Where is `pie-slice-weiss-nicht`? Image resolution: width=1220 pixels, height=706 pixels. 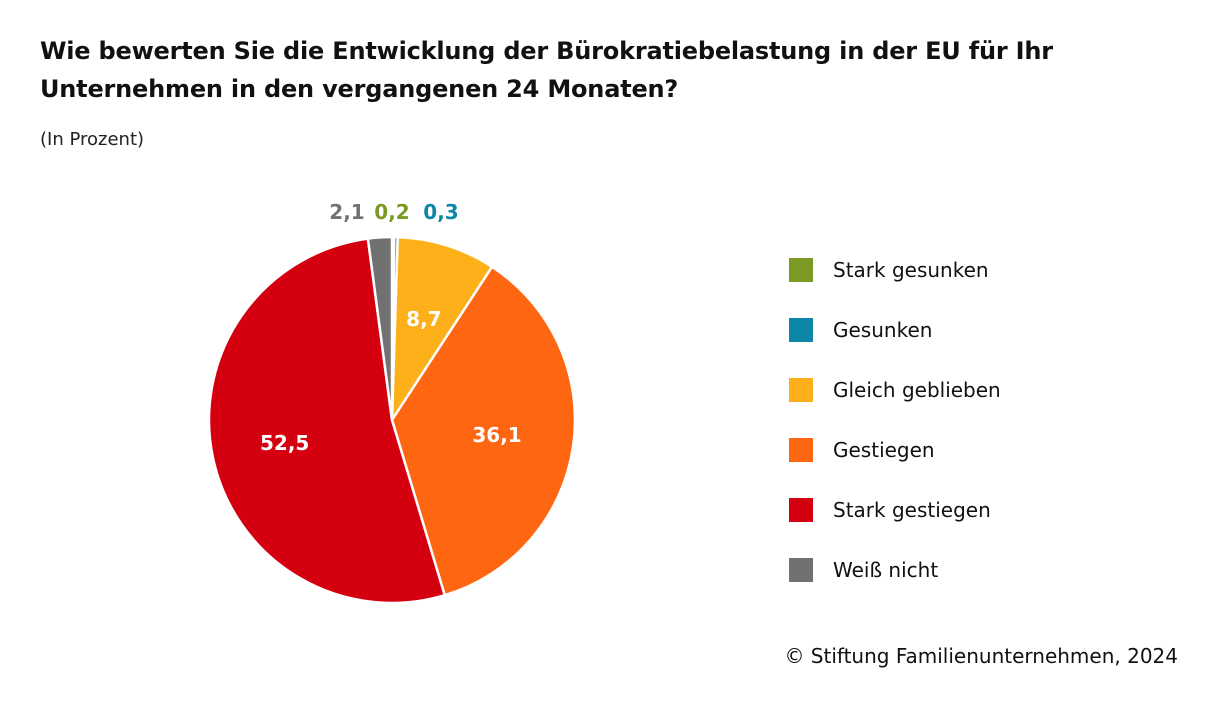 pie-slice-weiss-nicht is located at coordinates (380, 328).